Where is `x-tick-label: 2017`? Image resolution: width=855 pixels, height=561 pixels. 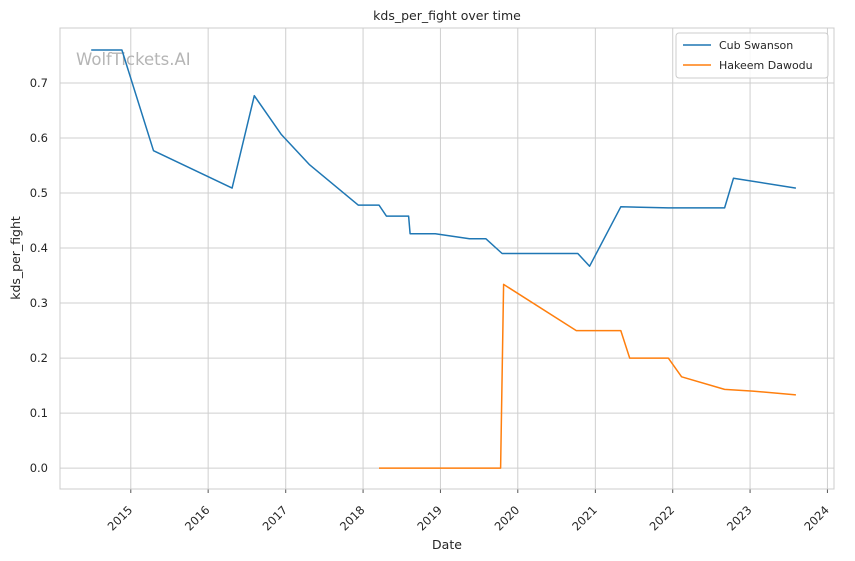
x-tick-label: 2017 is located at coordinates (275, 518).